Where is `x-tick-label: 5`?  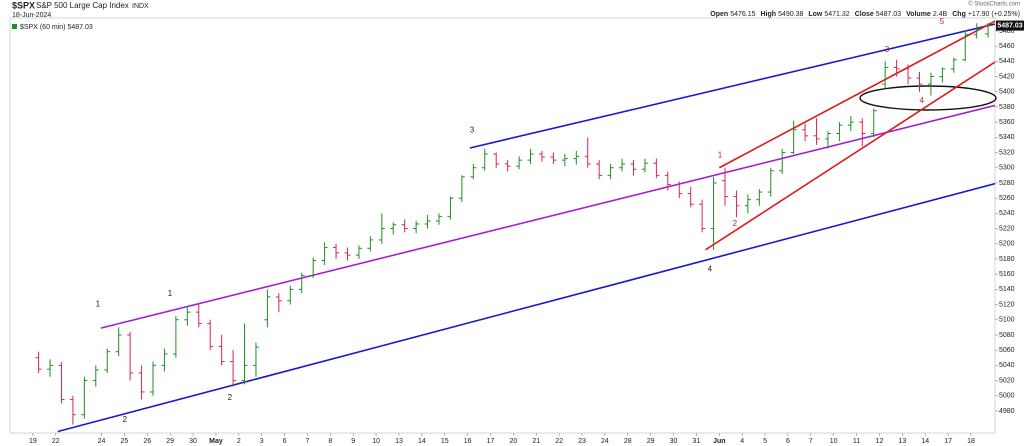
x-tick-label: 5 is located at coordinates (765, 441).